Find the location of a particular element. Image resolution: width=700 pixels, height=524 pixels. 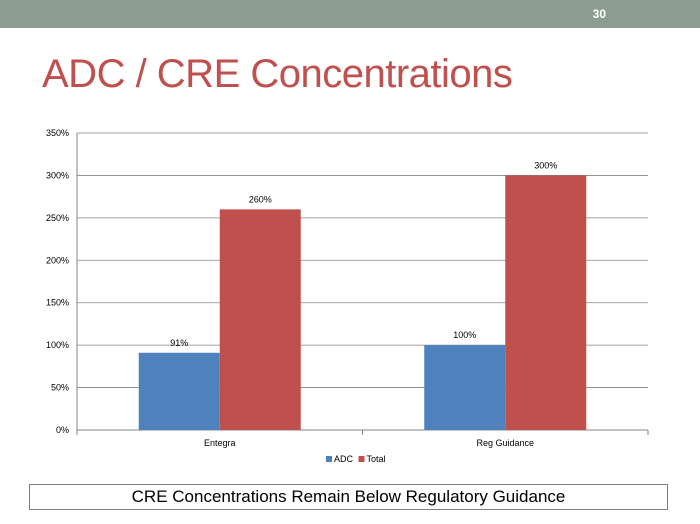

legend-label: ADC is located at coordinates (344, 459).